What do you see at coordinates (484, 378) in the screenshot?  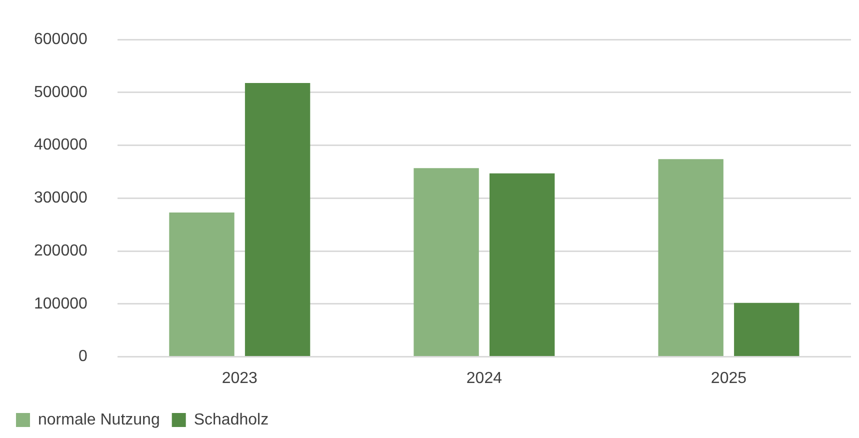 I see `x-tick-label: 2024` at bounding box center [484, 378].